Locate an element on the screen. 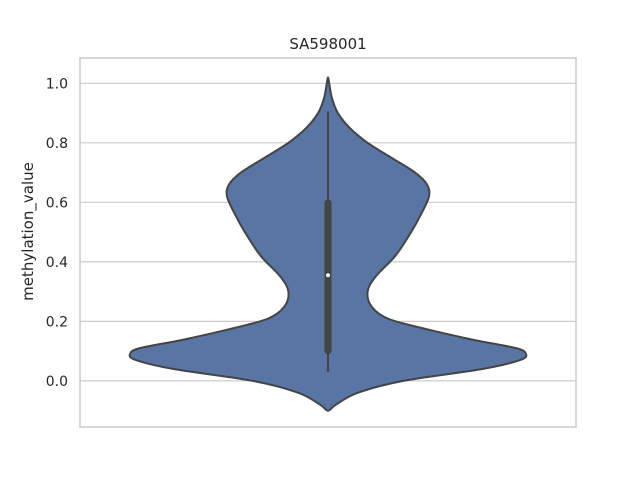  chart-title: SA598001 is located at coordinates (327, 44).